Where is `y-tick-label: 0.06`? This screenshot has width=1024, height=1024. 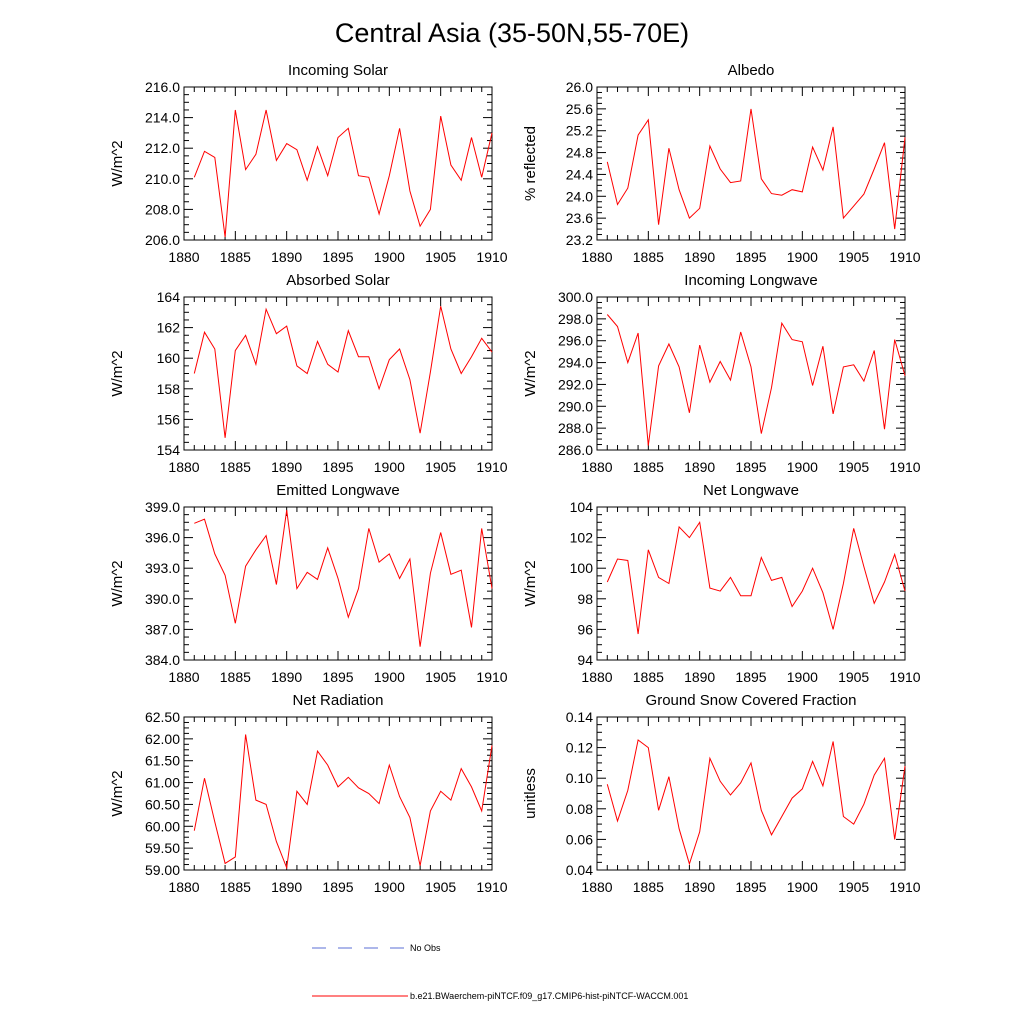 y-tick-label: 0.06 is located at coordinates (579, 839).